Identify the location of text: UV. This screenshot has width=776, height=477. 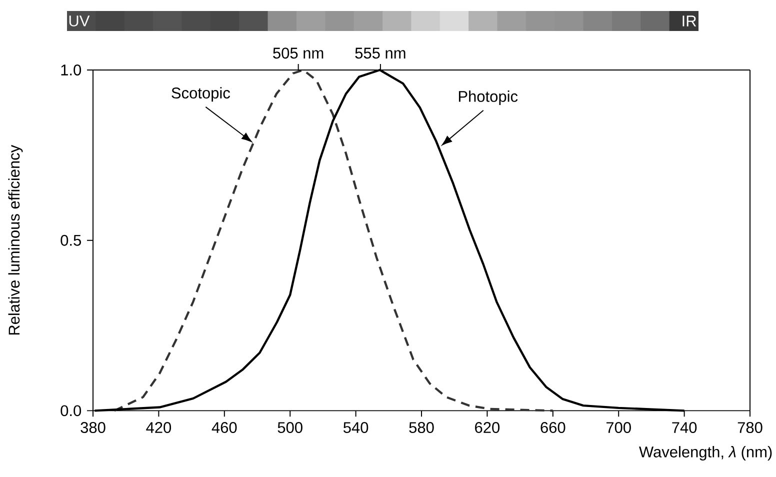
(79, 21).